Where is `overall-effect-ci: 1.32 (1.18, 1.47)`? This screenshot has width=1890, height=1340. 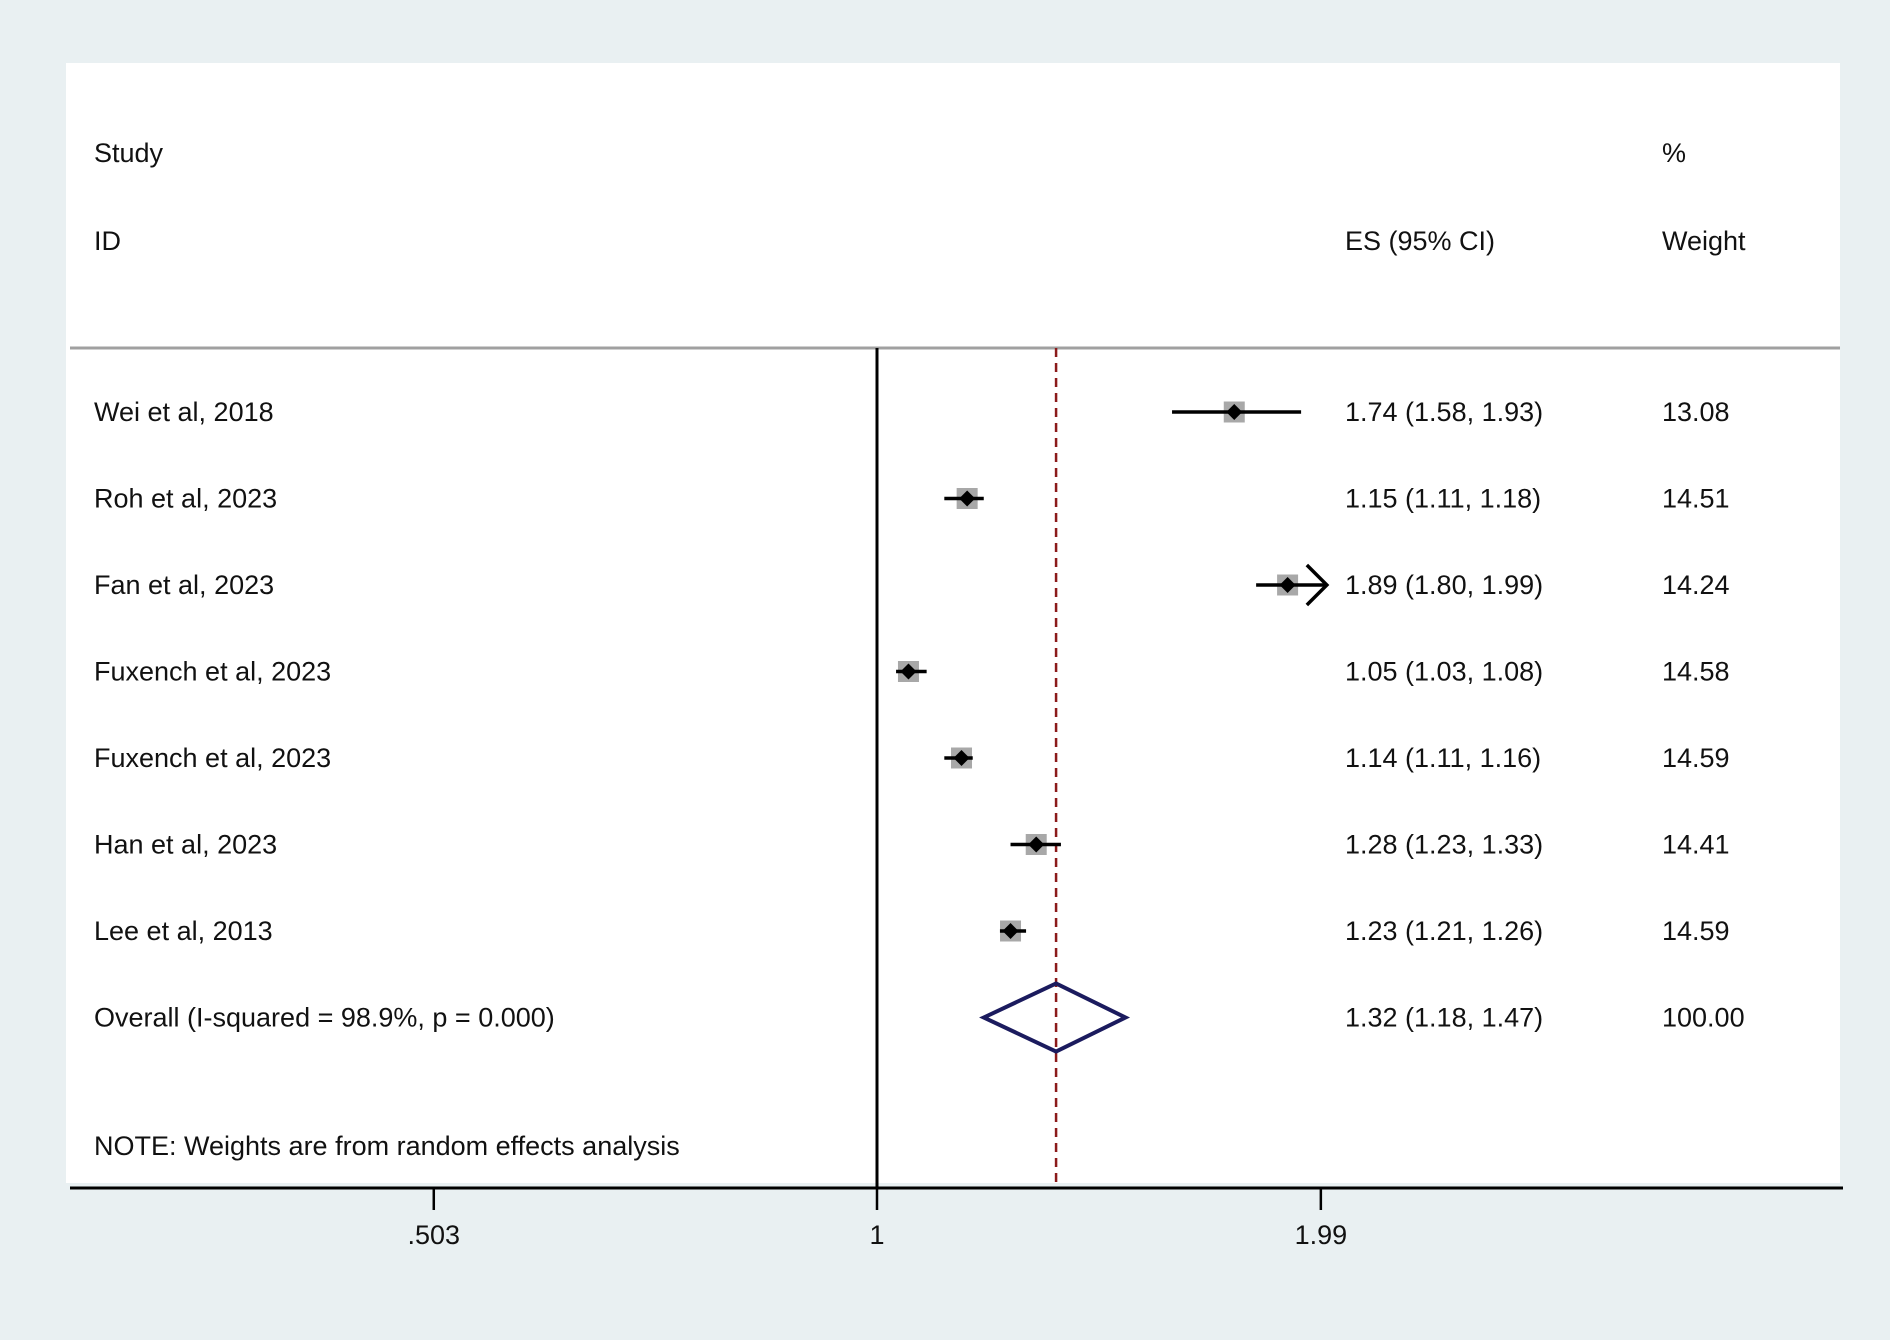 overall-effect-ci: 1.32 (1.18, 1.47) is located at coordinates (1444, 1018).